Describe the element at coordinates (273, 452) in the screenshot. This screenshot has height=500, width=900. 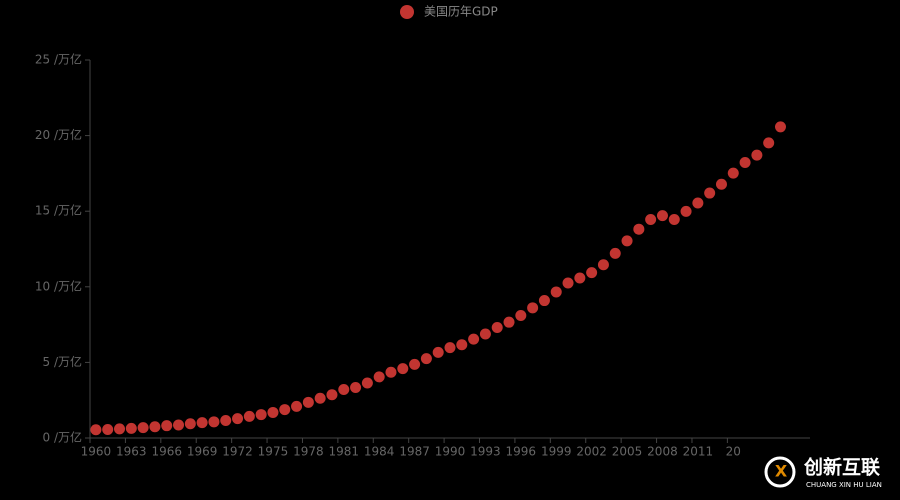
I see `x-tick-label: 1975` at that location.